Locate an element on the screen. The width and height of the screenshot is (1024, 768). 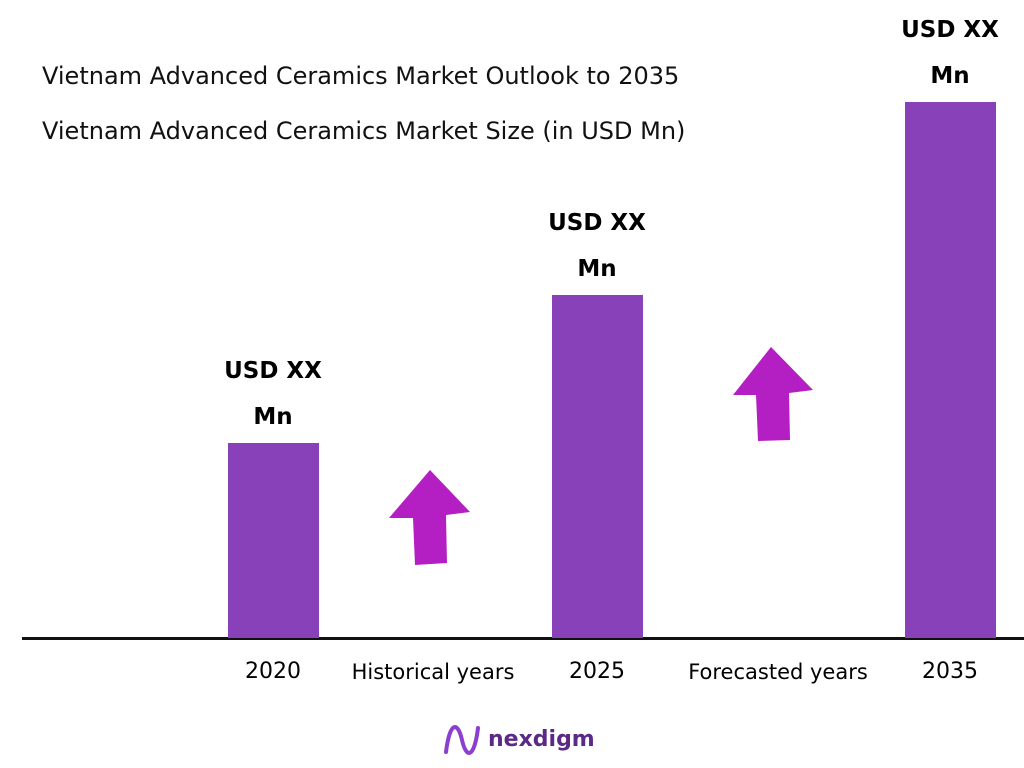
logo-icon is located at coordinates (462, 740).